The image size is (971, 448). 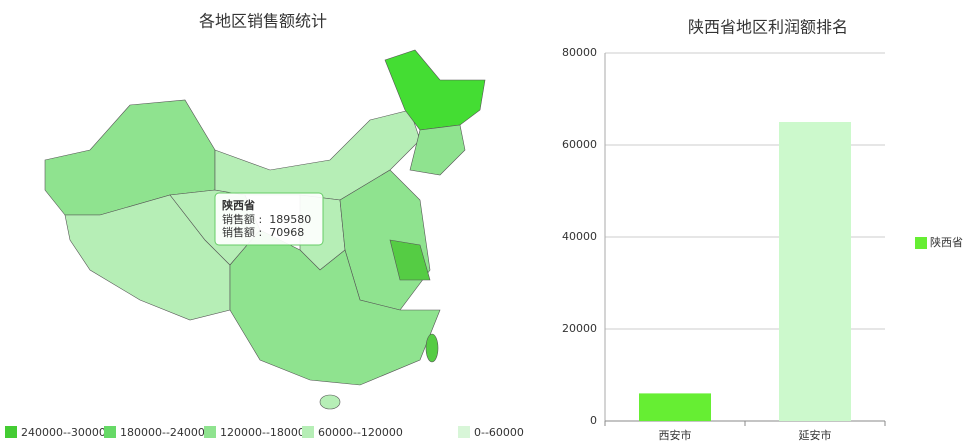 I want to click on tooltip-row: 销售额 : 70968, so click(x=263, y=232).